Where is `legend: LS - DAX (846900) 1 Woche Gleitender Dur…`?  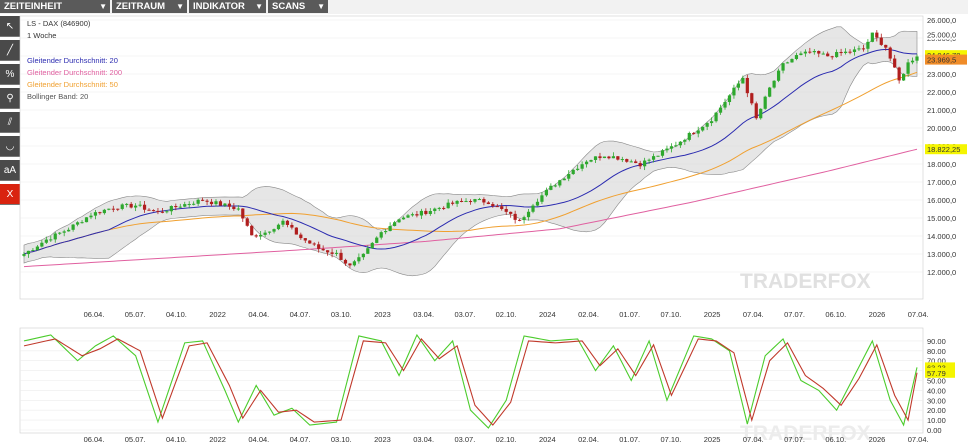 legend: LS - DAX (846900) 1 Woche Gleitender Dur… is located at coordinates (74, 60).